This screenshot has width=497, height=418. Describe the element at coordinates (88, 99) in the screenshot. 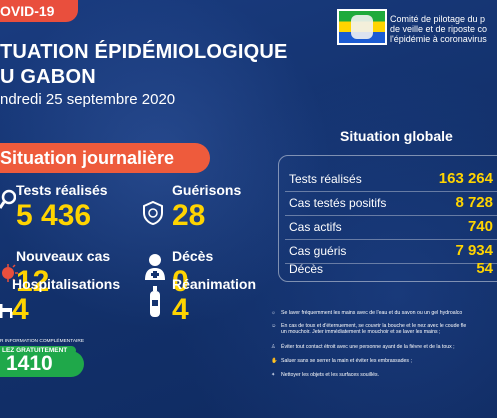

I see `report-date: ndredi 25 septembre 2020` at that location.